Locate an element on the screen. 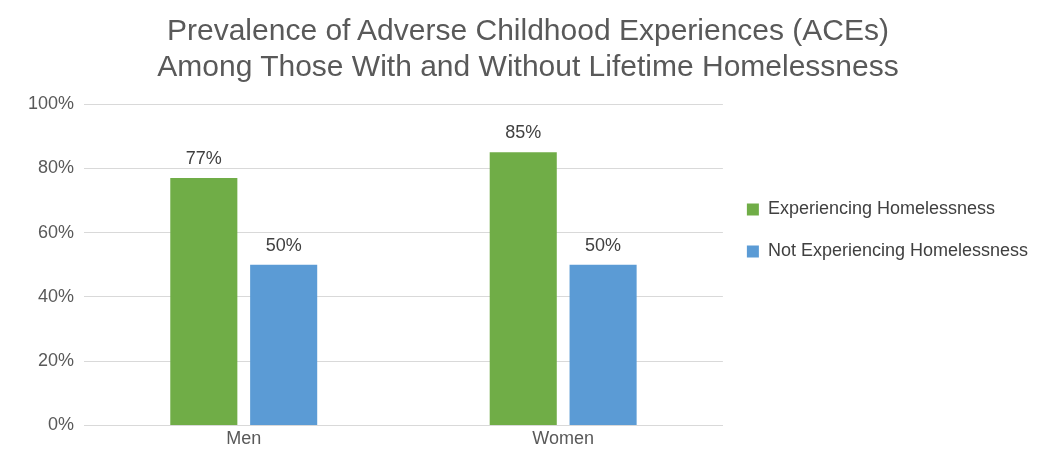 This screenshot has height=463, width=1048. data-label: 77% is located at coordinates (203, 157).